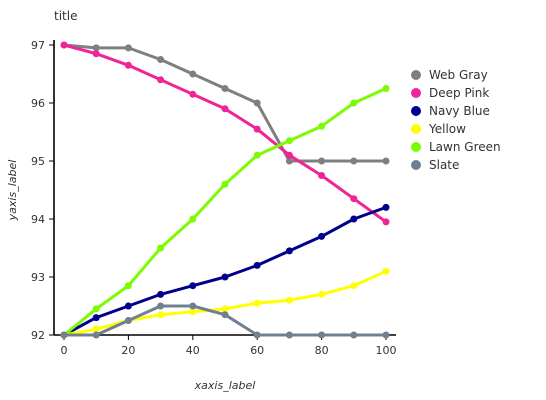 This screenshot has height=400, width=546. Describe the element at coordinates (459, 93) in the screenshot. I see `legend-label-deep-pink: Deep Pink` at that location.